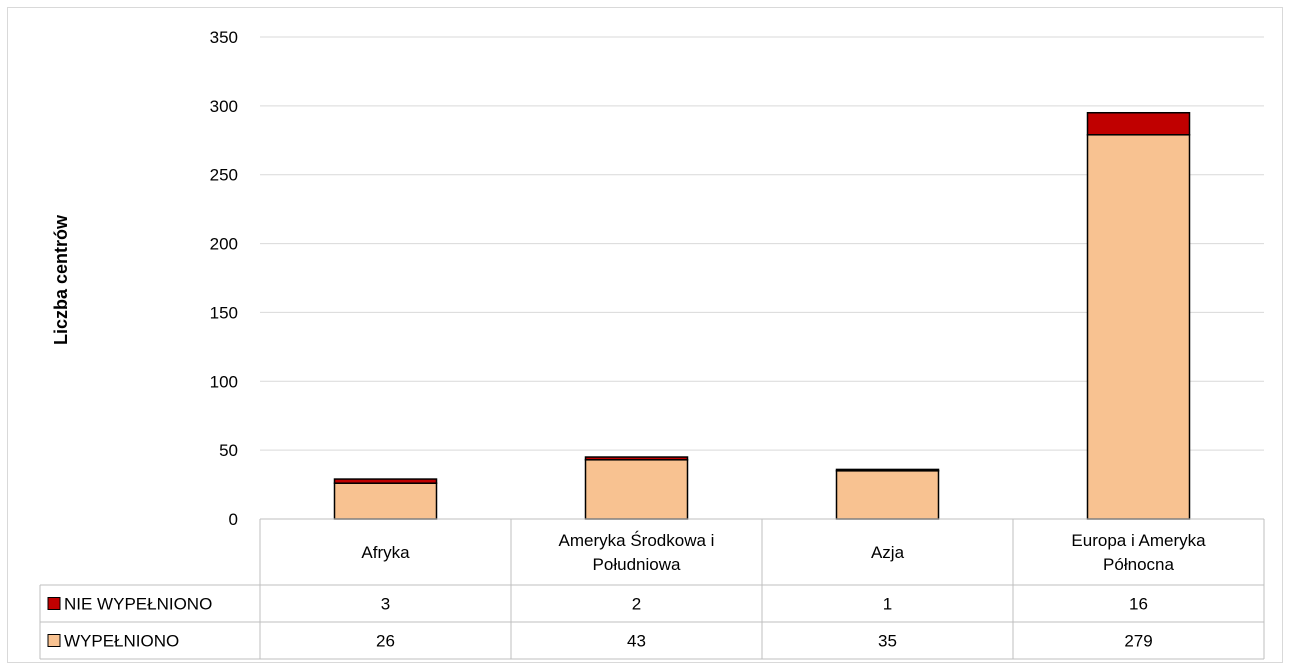 This screenshot has width=1292, height=671. Describe the element at coordinates (385, 604) in the screenshot. I see `table-cell-value: 3` at that location.